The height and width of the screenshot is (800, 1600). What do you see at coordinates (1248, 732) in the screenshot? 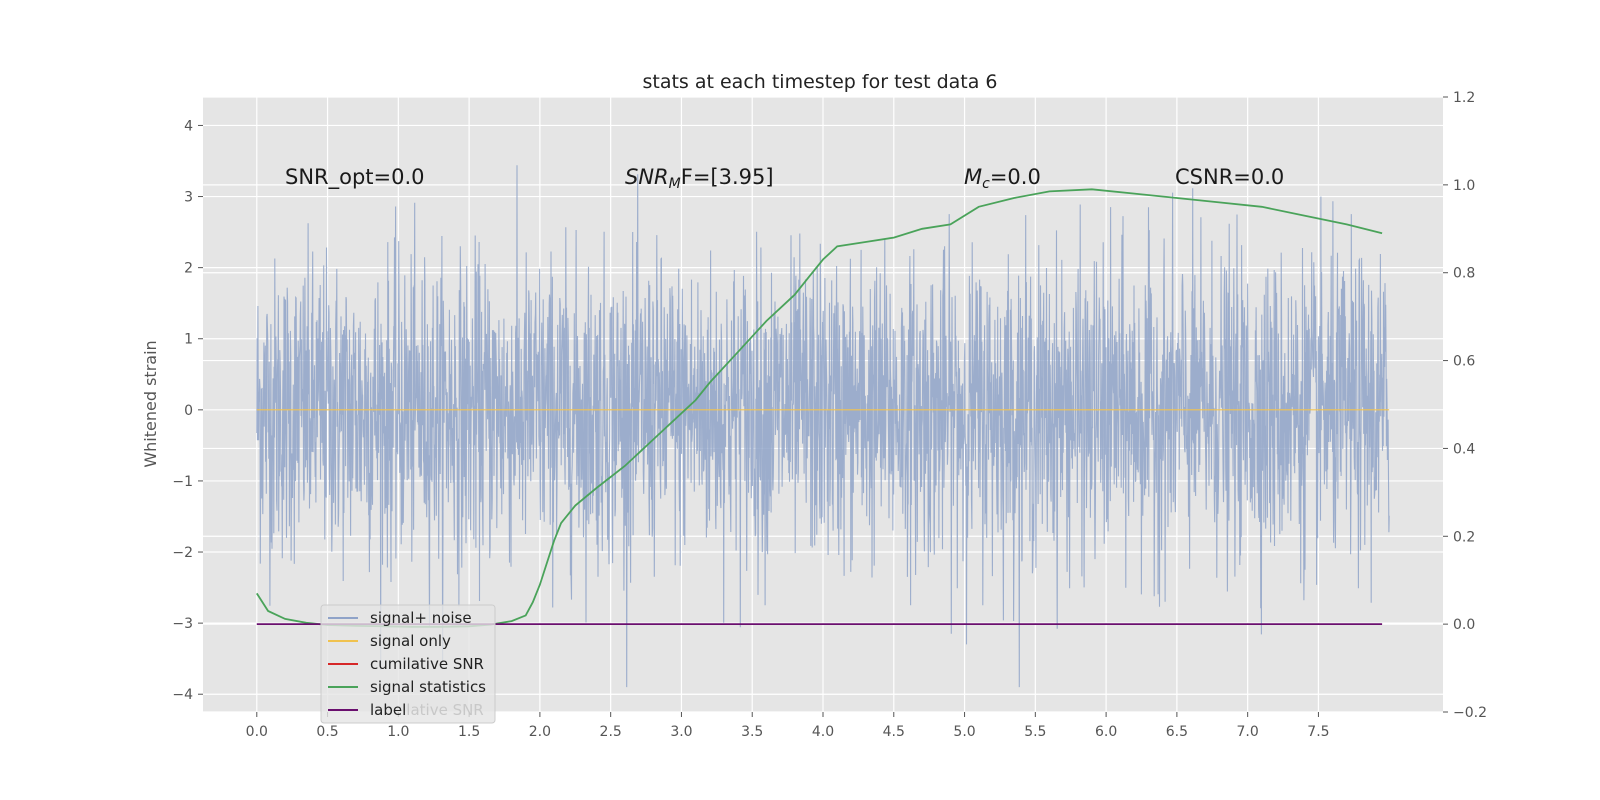
I see `x-tick-label: 7.0` at bounding box center [1248, 732].